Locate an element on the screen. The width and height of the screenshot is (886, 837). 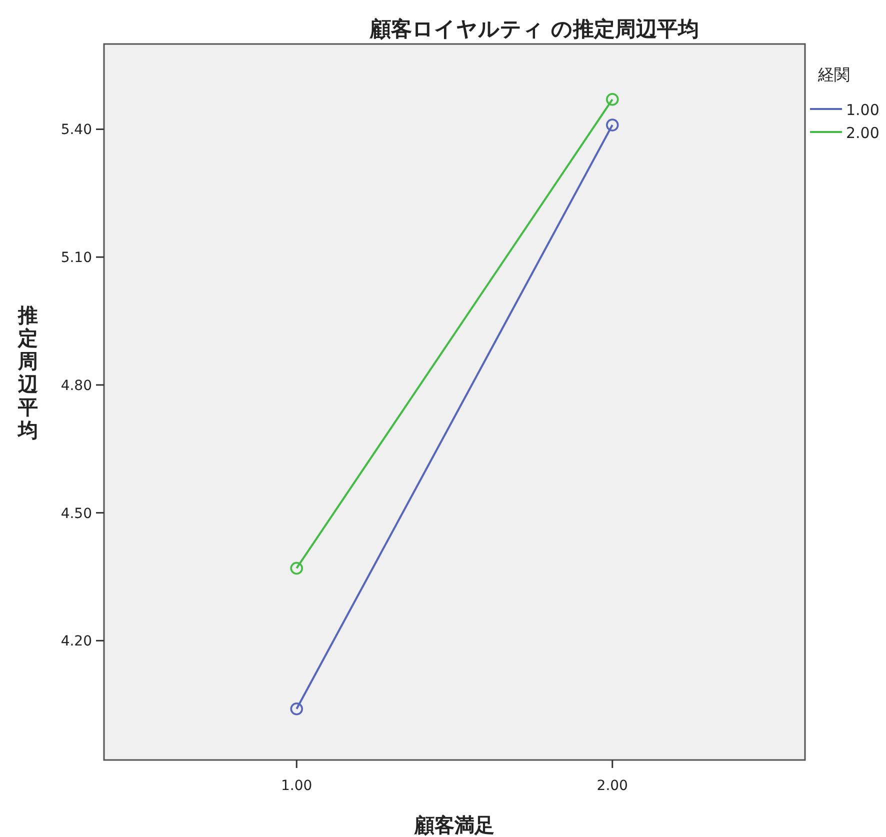
x-axis-title: 顧客満足 is located at coordinates (454, 825).